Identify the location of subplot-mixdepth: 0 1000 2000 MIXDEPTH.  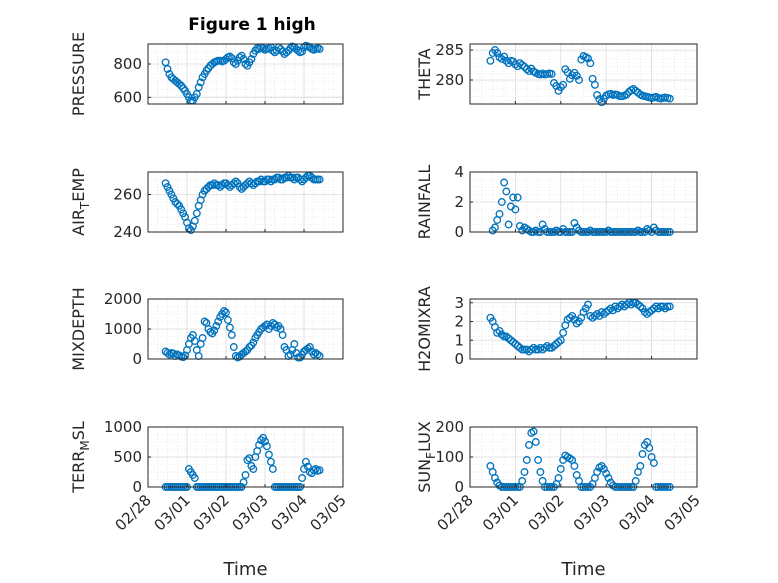
(206, 329).